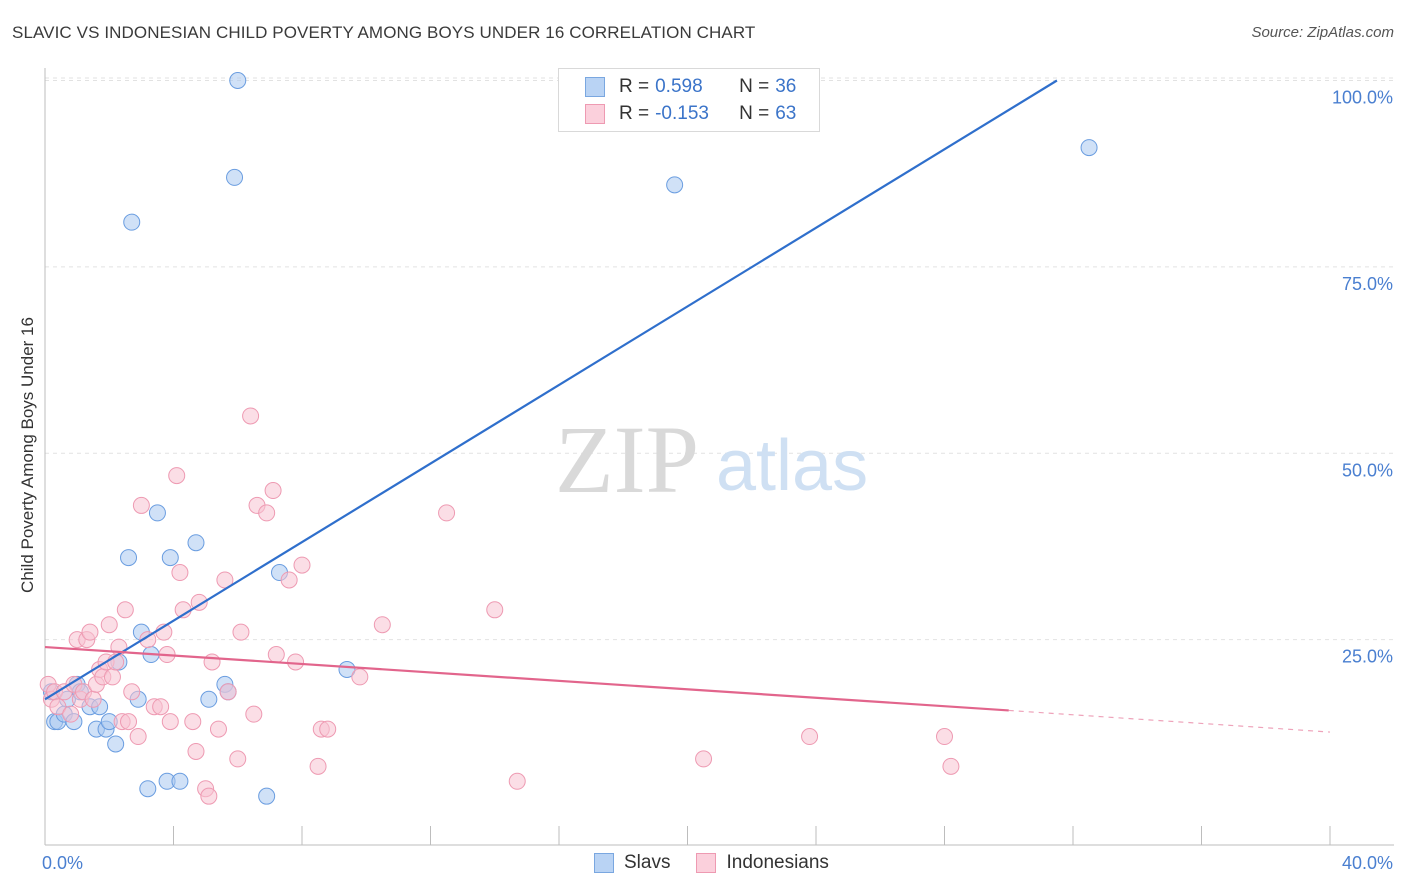 Image resolution: width=1406 pixels, height=892 pixels. What do you see at coordinates (786, 86) in the screenshot?
I see `n-value: 36` at bounding box center [786, 86].